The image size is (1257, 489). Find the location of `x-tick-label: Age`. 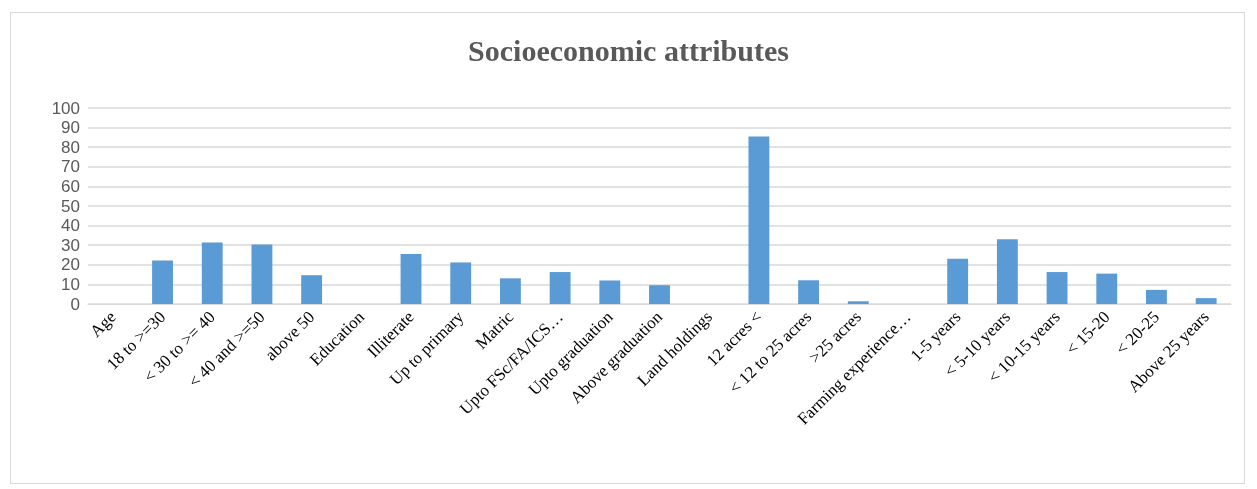

x-tick-label: Age is located at coordinates (103, 324).